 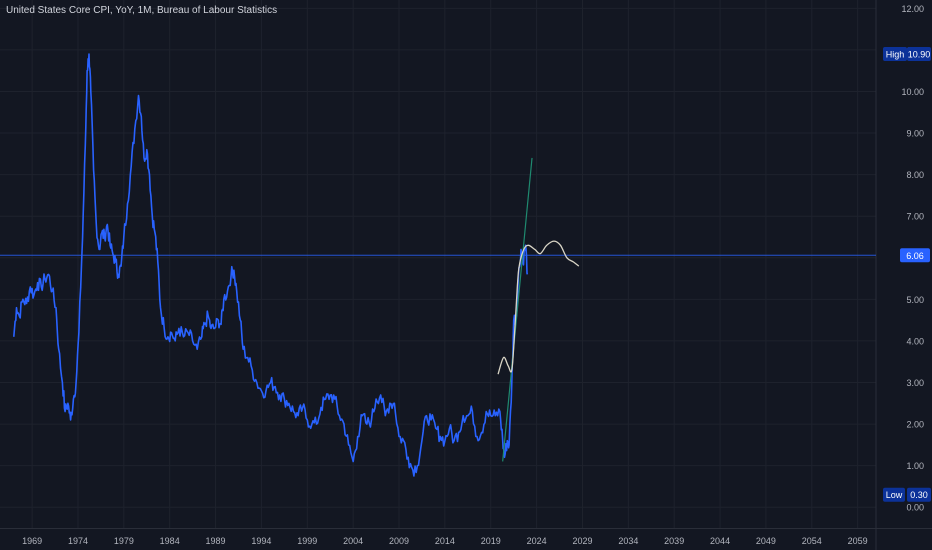 I want to click on marker-high-value-badge, so click(x=919, y=54).